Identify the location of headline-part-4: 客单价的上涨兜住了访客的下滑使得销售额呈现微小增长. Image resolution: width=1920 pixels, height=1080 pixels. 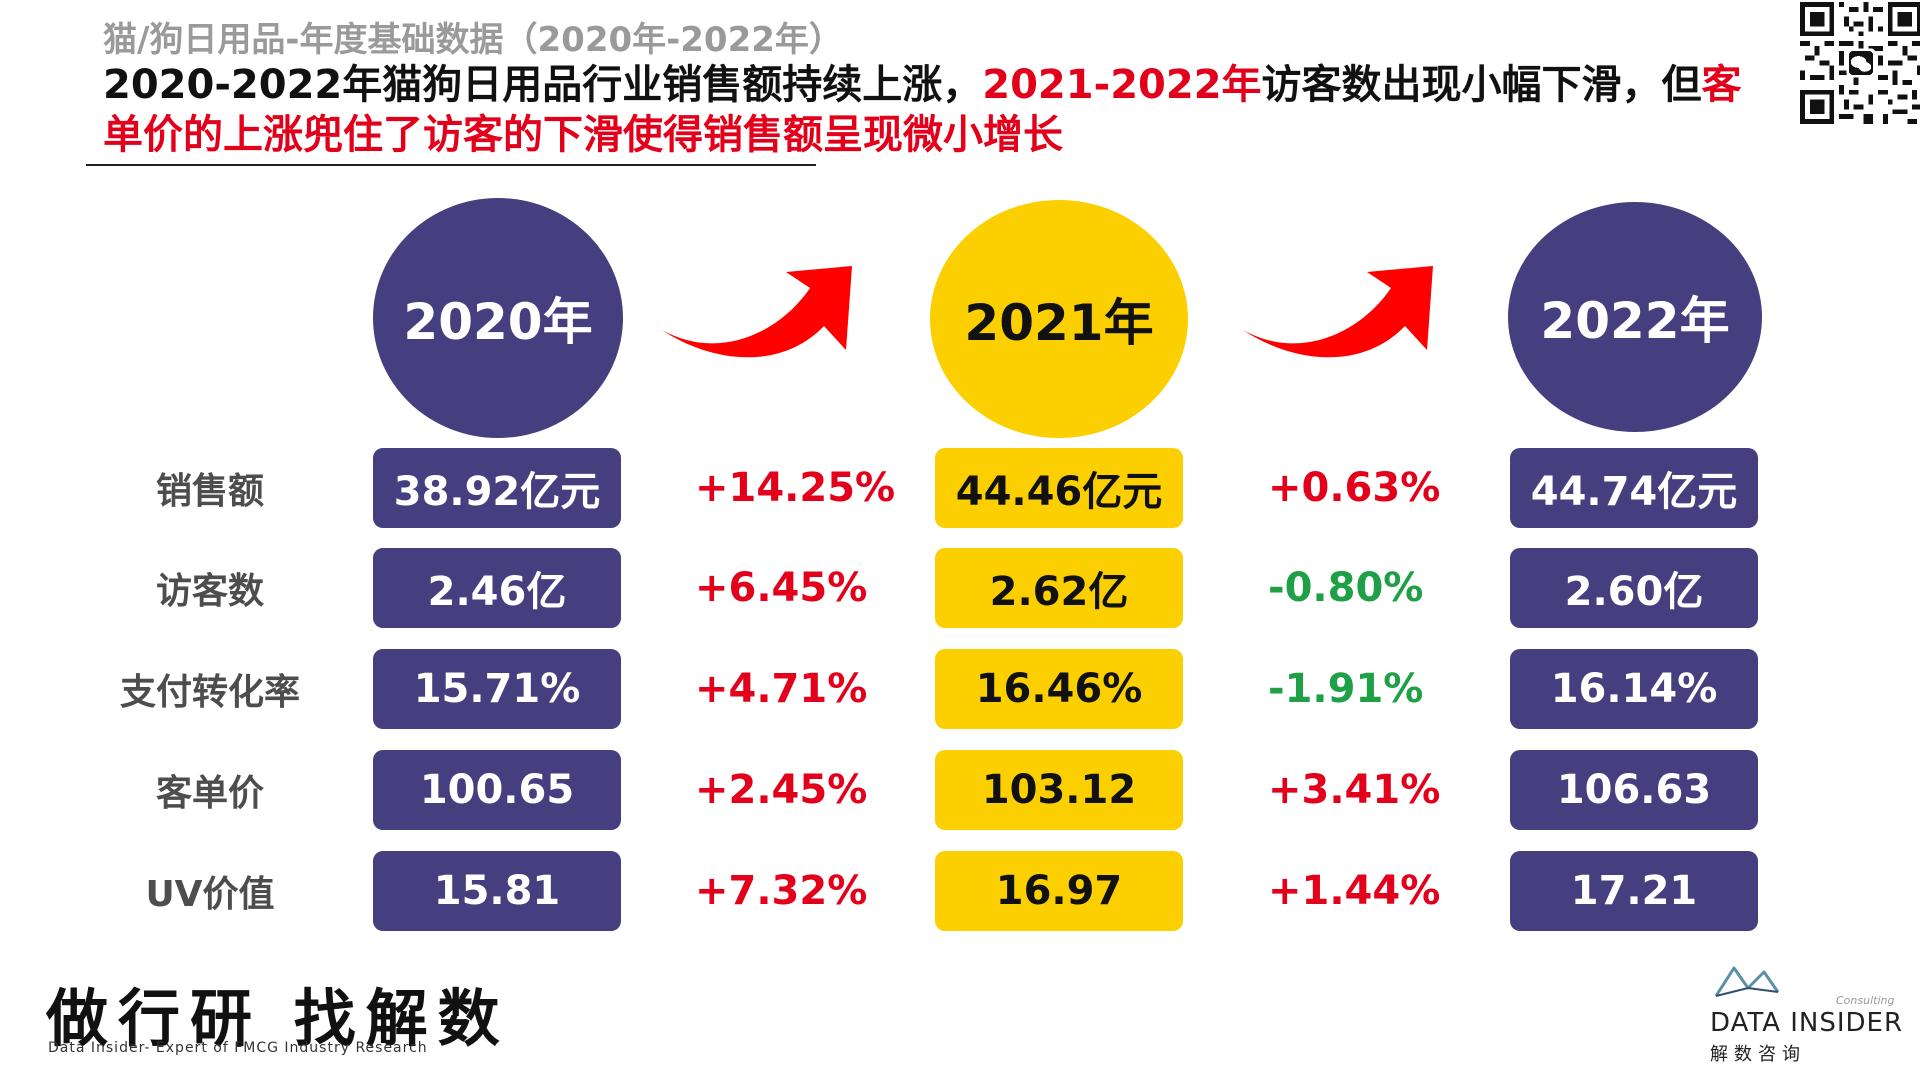
(922, 110).